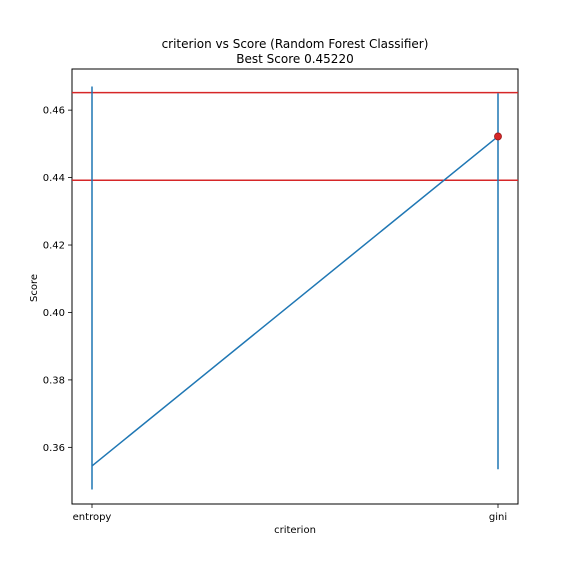 The height and width of the screenshot is (580, 576). What do you see at coordinates (54, 380) in the screenshot?
I see `y-tick-label: 0.38` at bounding box center [54, 380].